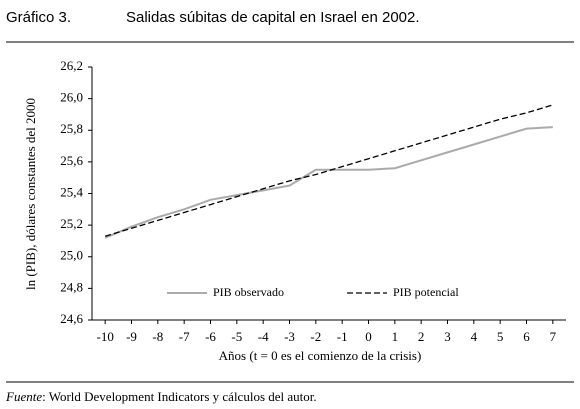 The height and width of the screenshot is (409, 580). Describe the element at coordinates (71, 97) in the screenshot. I see `y-tick-label: 26,0` at that location.